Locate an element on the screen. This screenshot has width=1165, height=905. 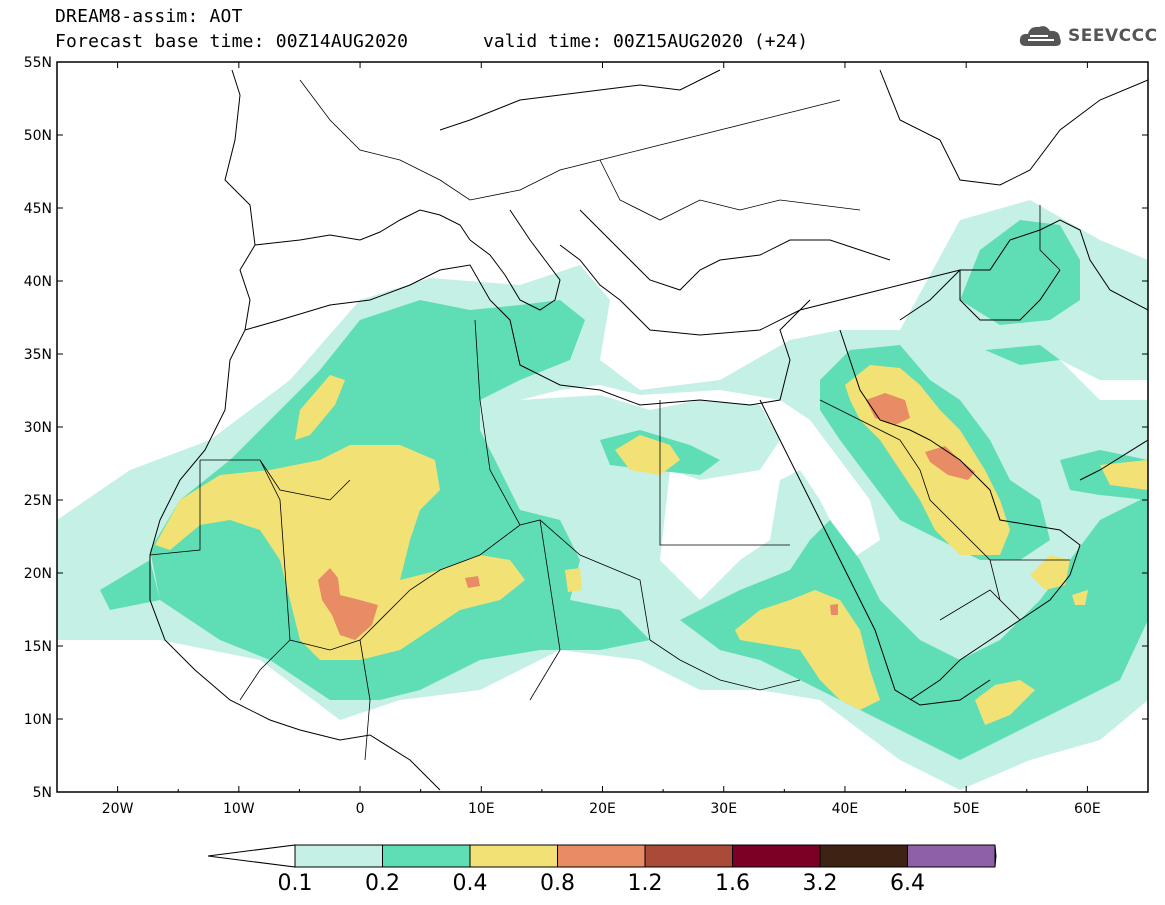
colorbar-level-label: 0.4 is located at coordinates (470, 883).